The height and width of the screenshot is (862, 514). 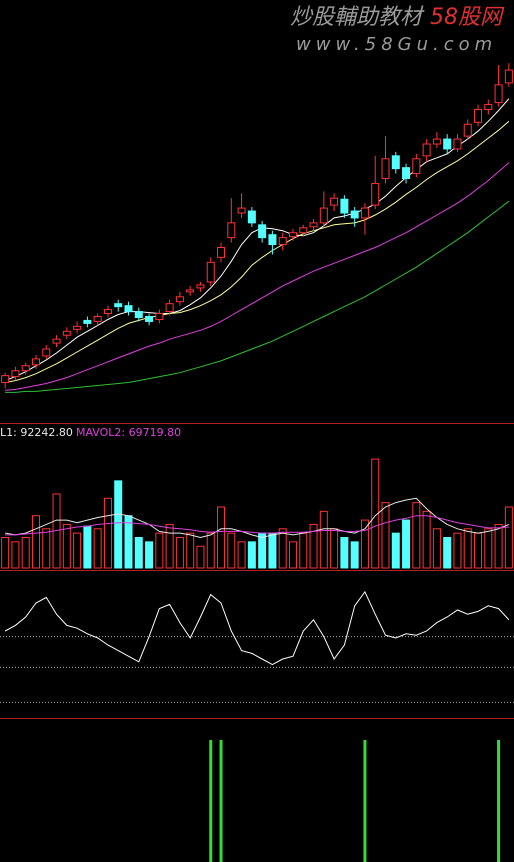 I want to click on legend-entry: MAVOL2: 69719.80, so click(x=128, y=432).